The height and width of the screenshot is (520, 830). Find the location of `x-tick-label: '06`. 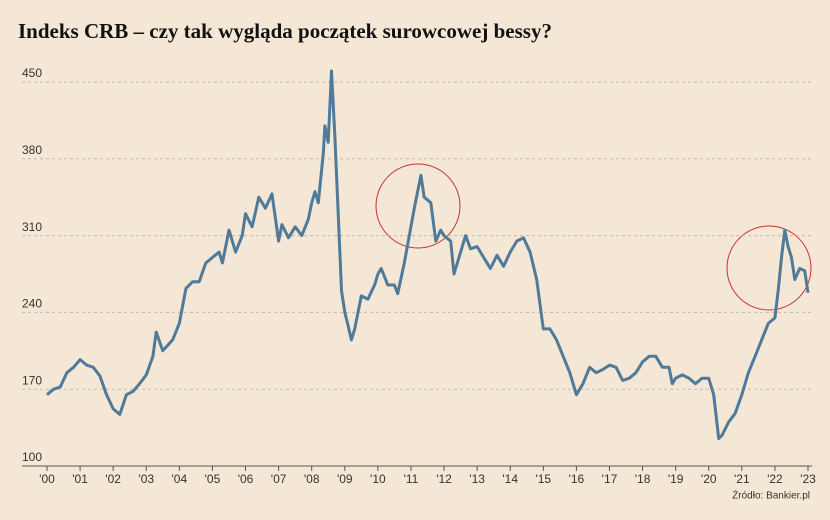

x-tick-label: '06 is located at coordinates (246, 479).